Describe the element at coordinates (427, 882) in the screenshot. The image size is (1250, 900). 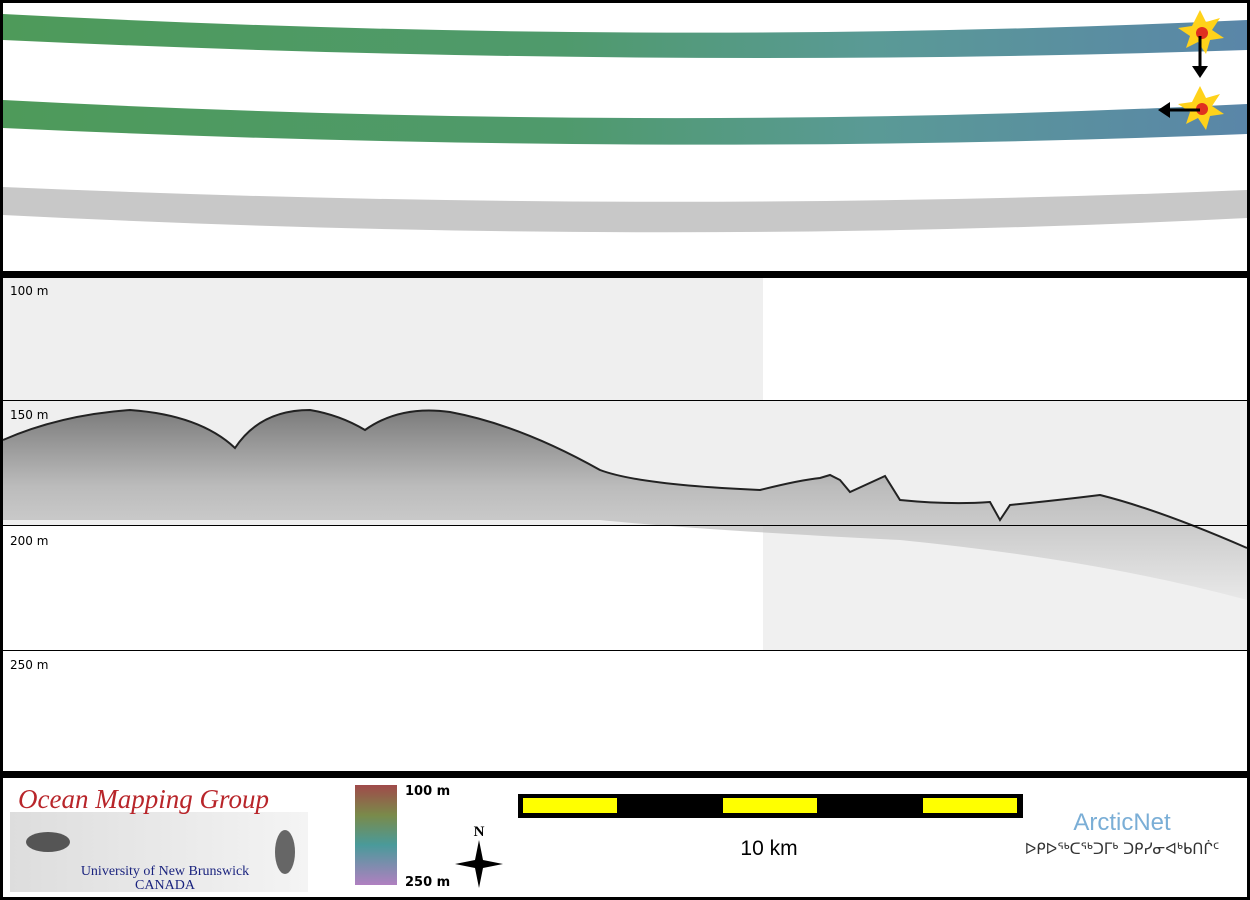
I see `colorbar-bottom: 250 m` at that location.